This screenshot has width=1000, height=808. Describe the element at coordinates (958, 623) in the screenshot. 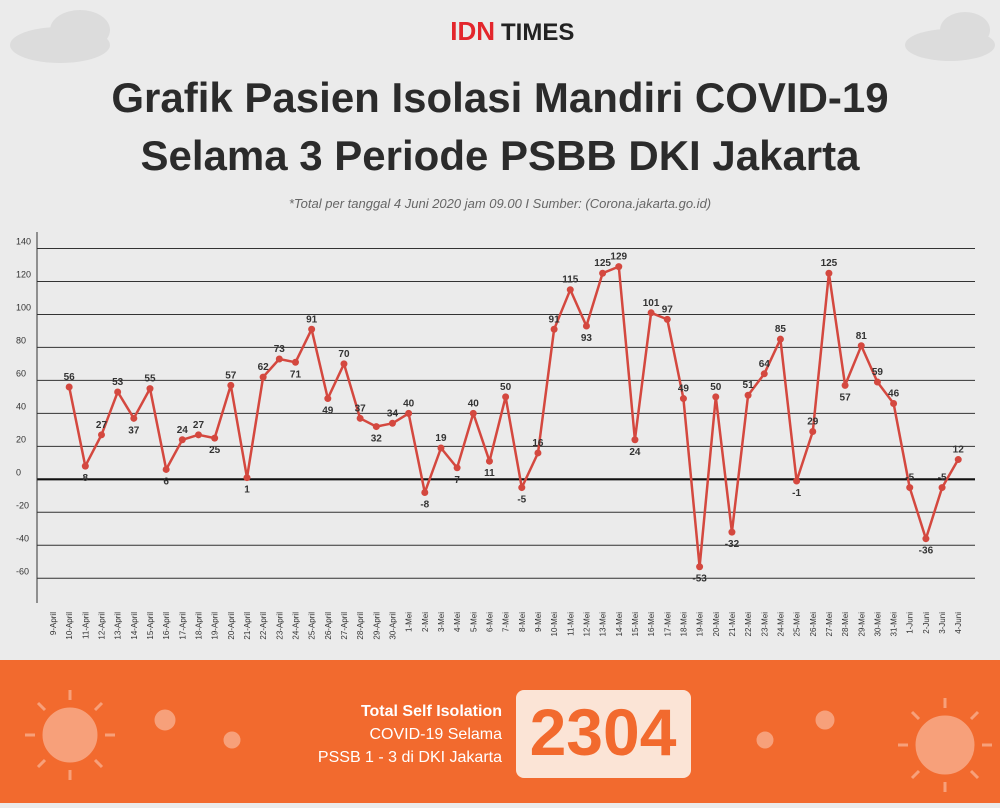

I see `x-tick-label: 4-Juni` at that location.